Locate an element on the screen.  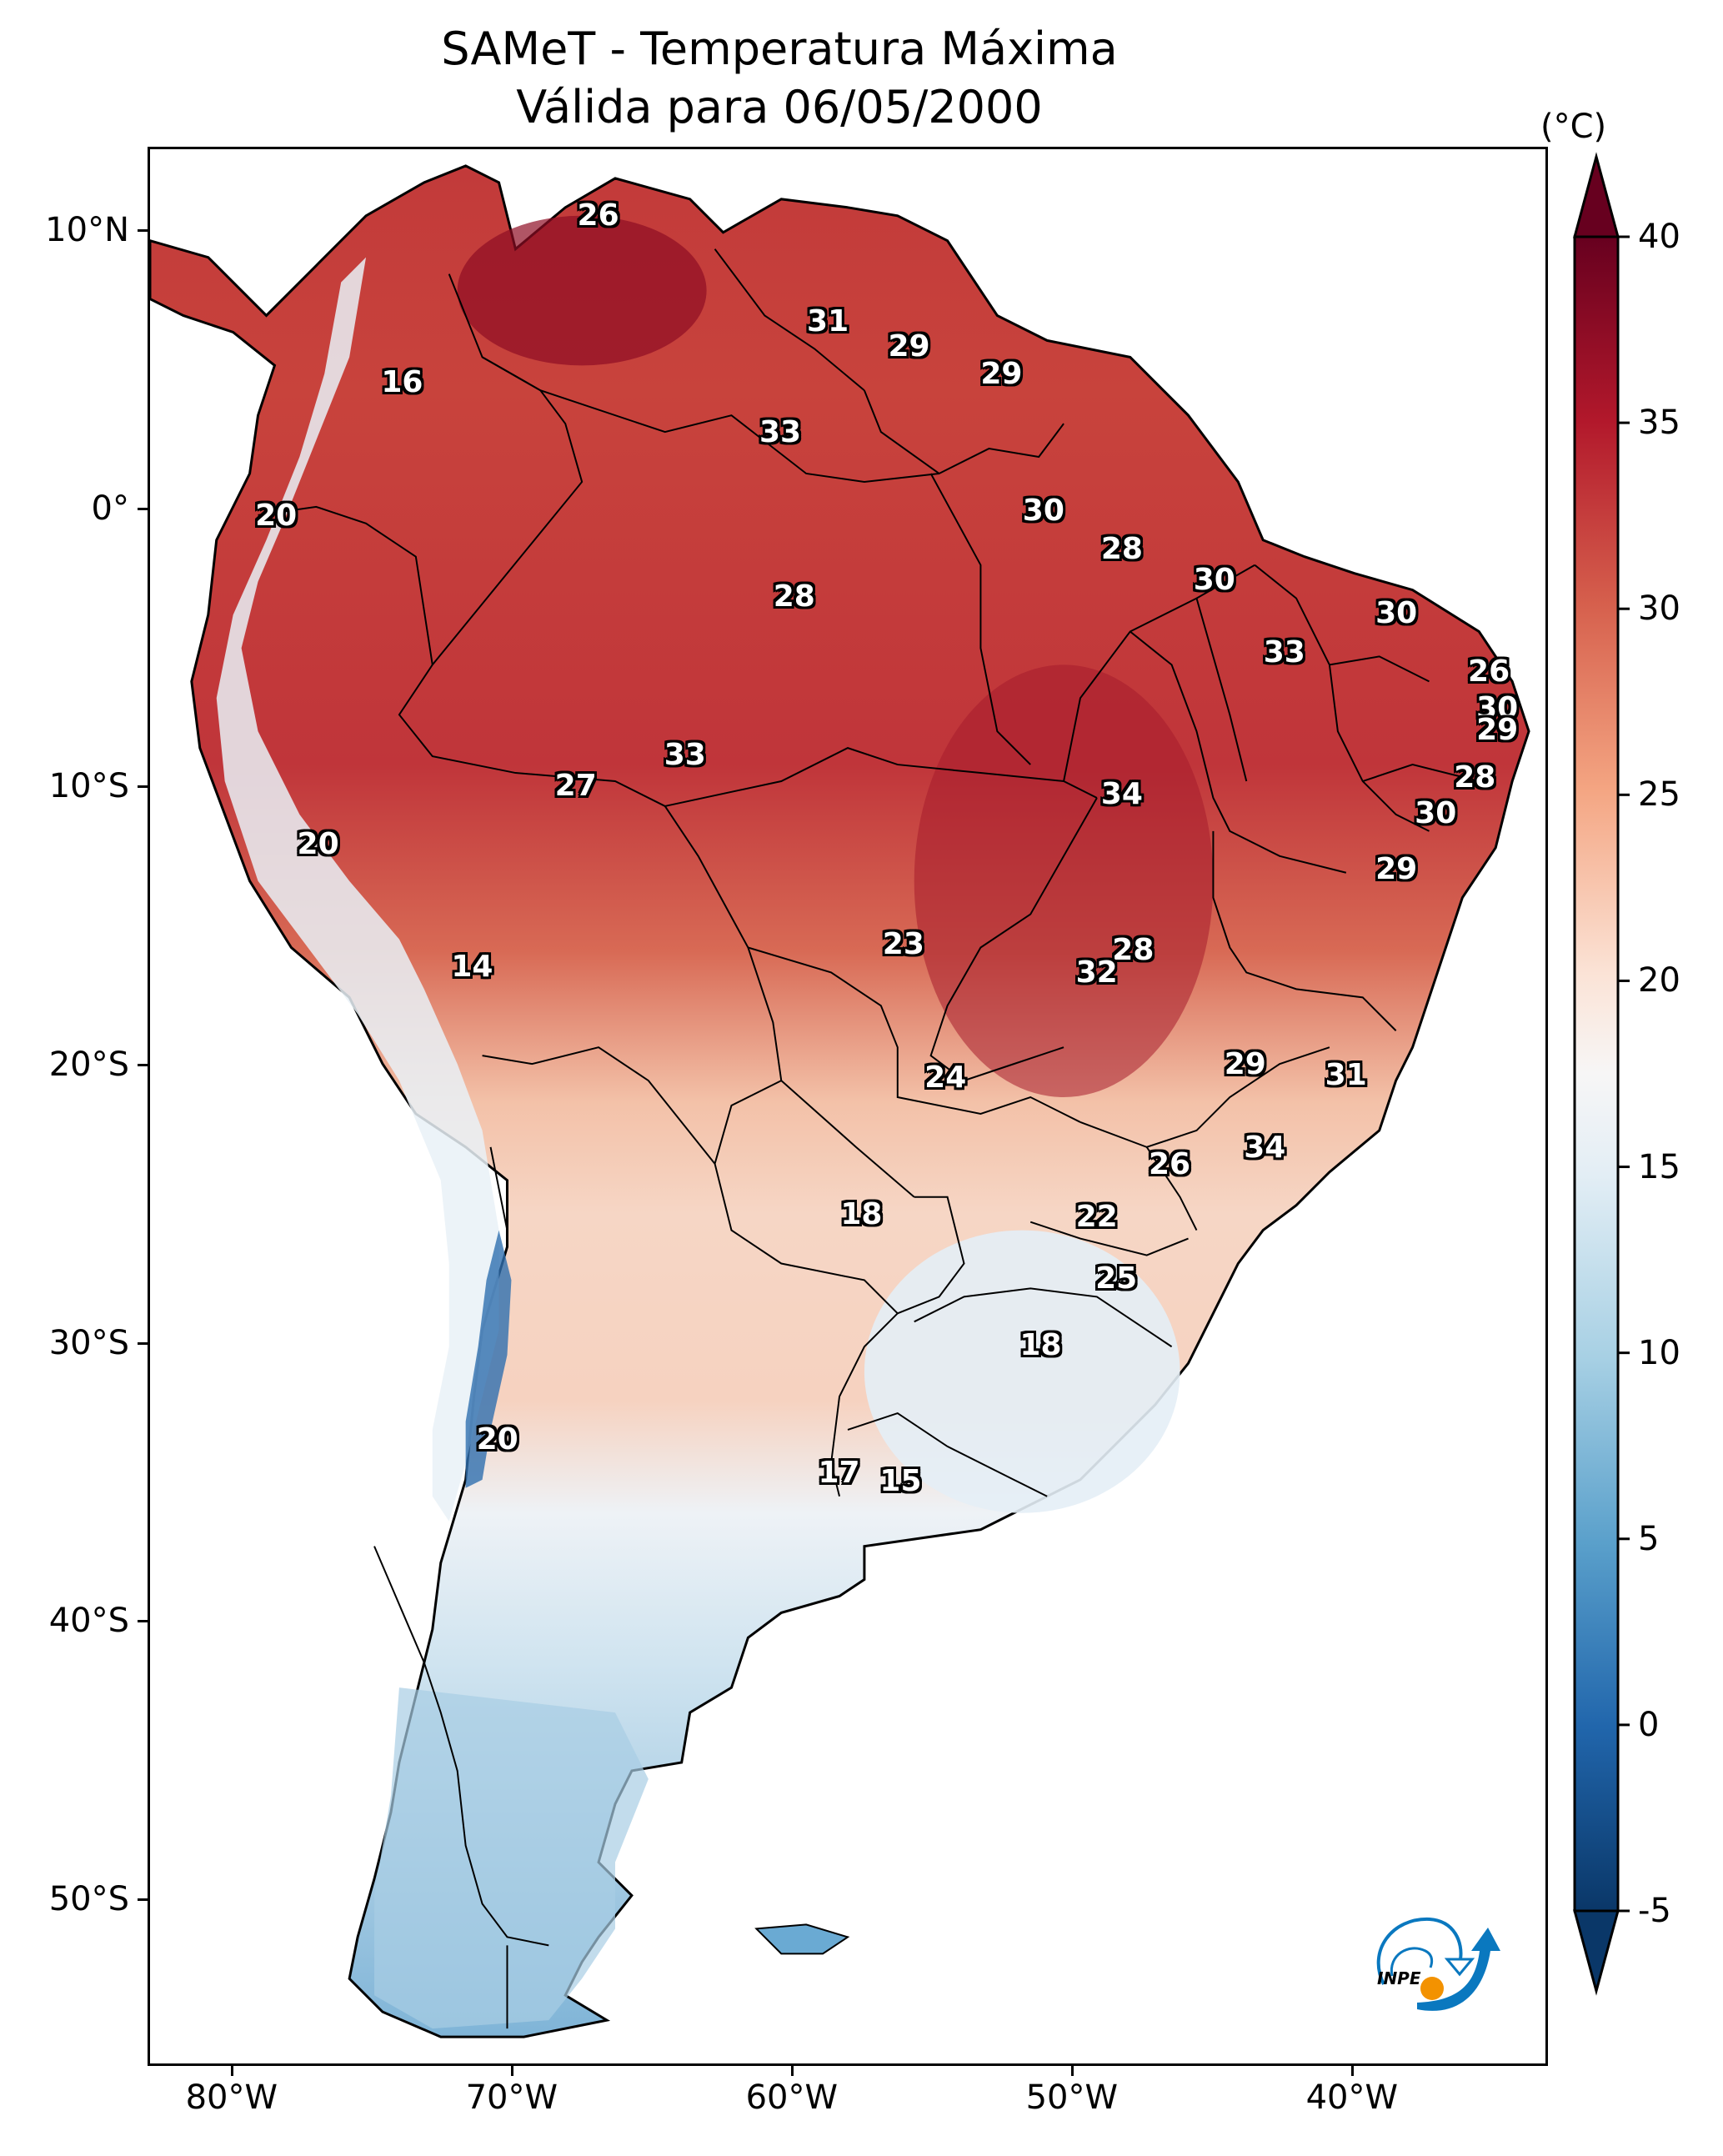
logo-up-arrow-icon is located at coordinates (1458, 1969).